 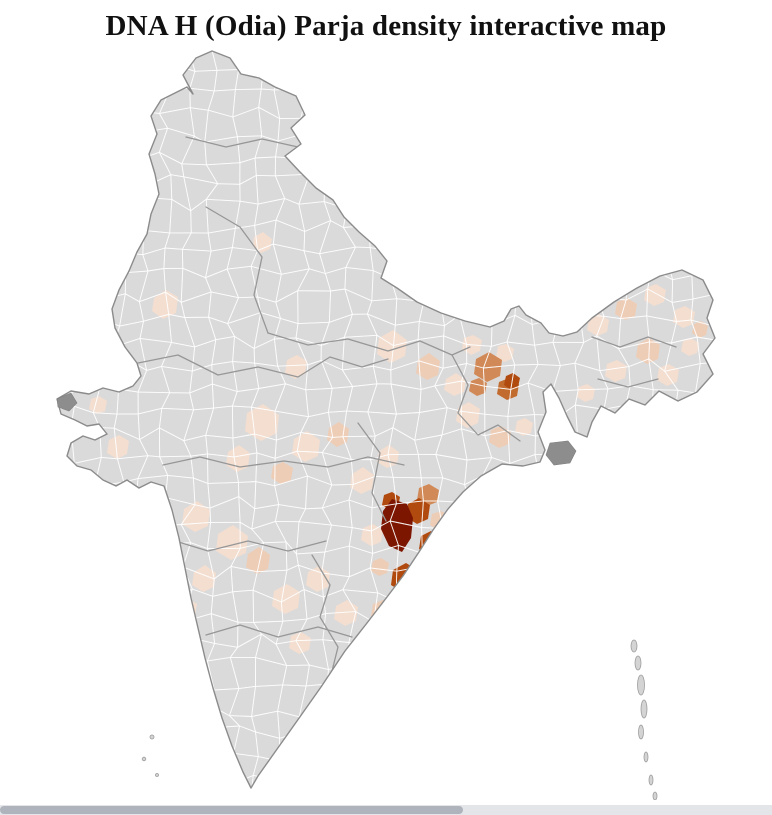 What do you see at coordinates (150, 755) in the screenshot?
I see `lakshadweep-islands` at bounding box center [150, 755].